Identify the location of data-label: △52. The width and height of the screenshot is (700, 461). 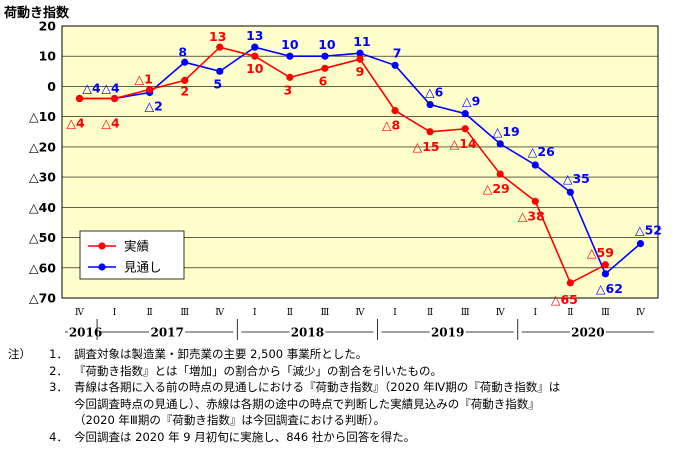
(648, 230).